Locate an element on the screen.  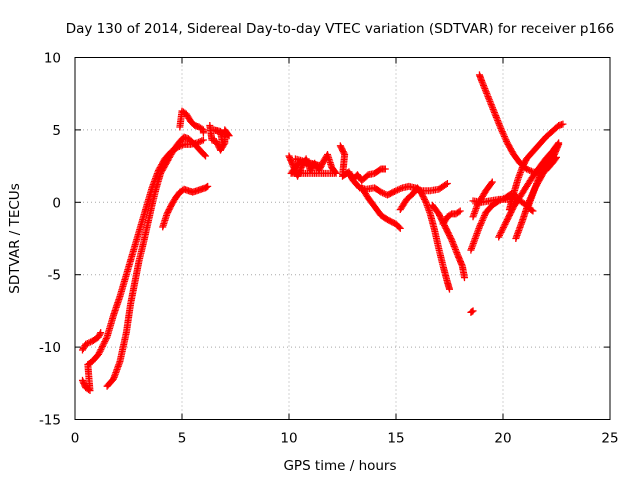
y-tick-label: -5 is located at coordinates (54, 276).